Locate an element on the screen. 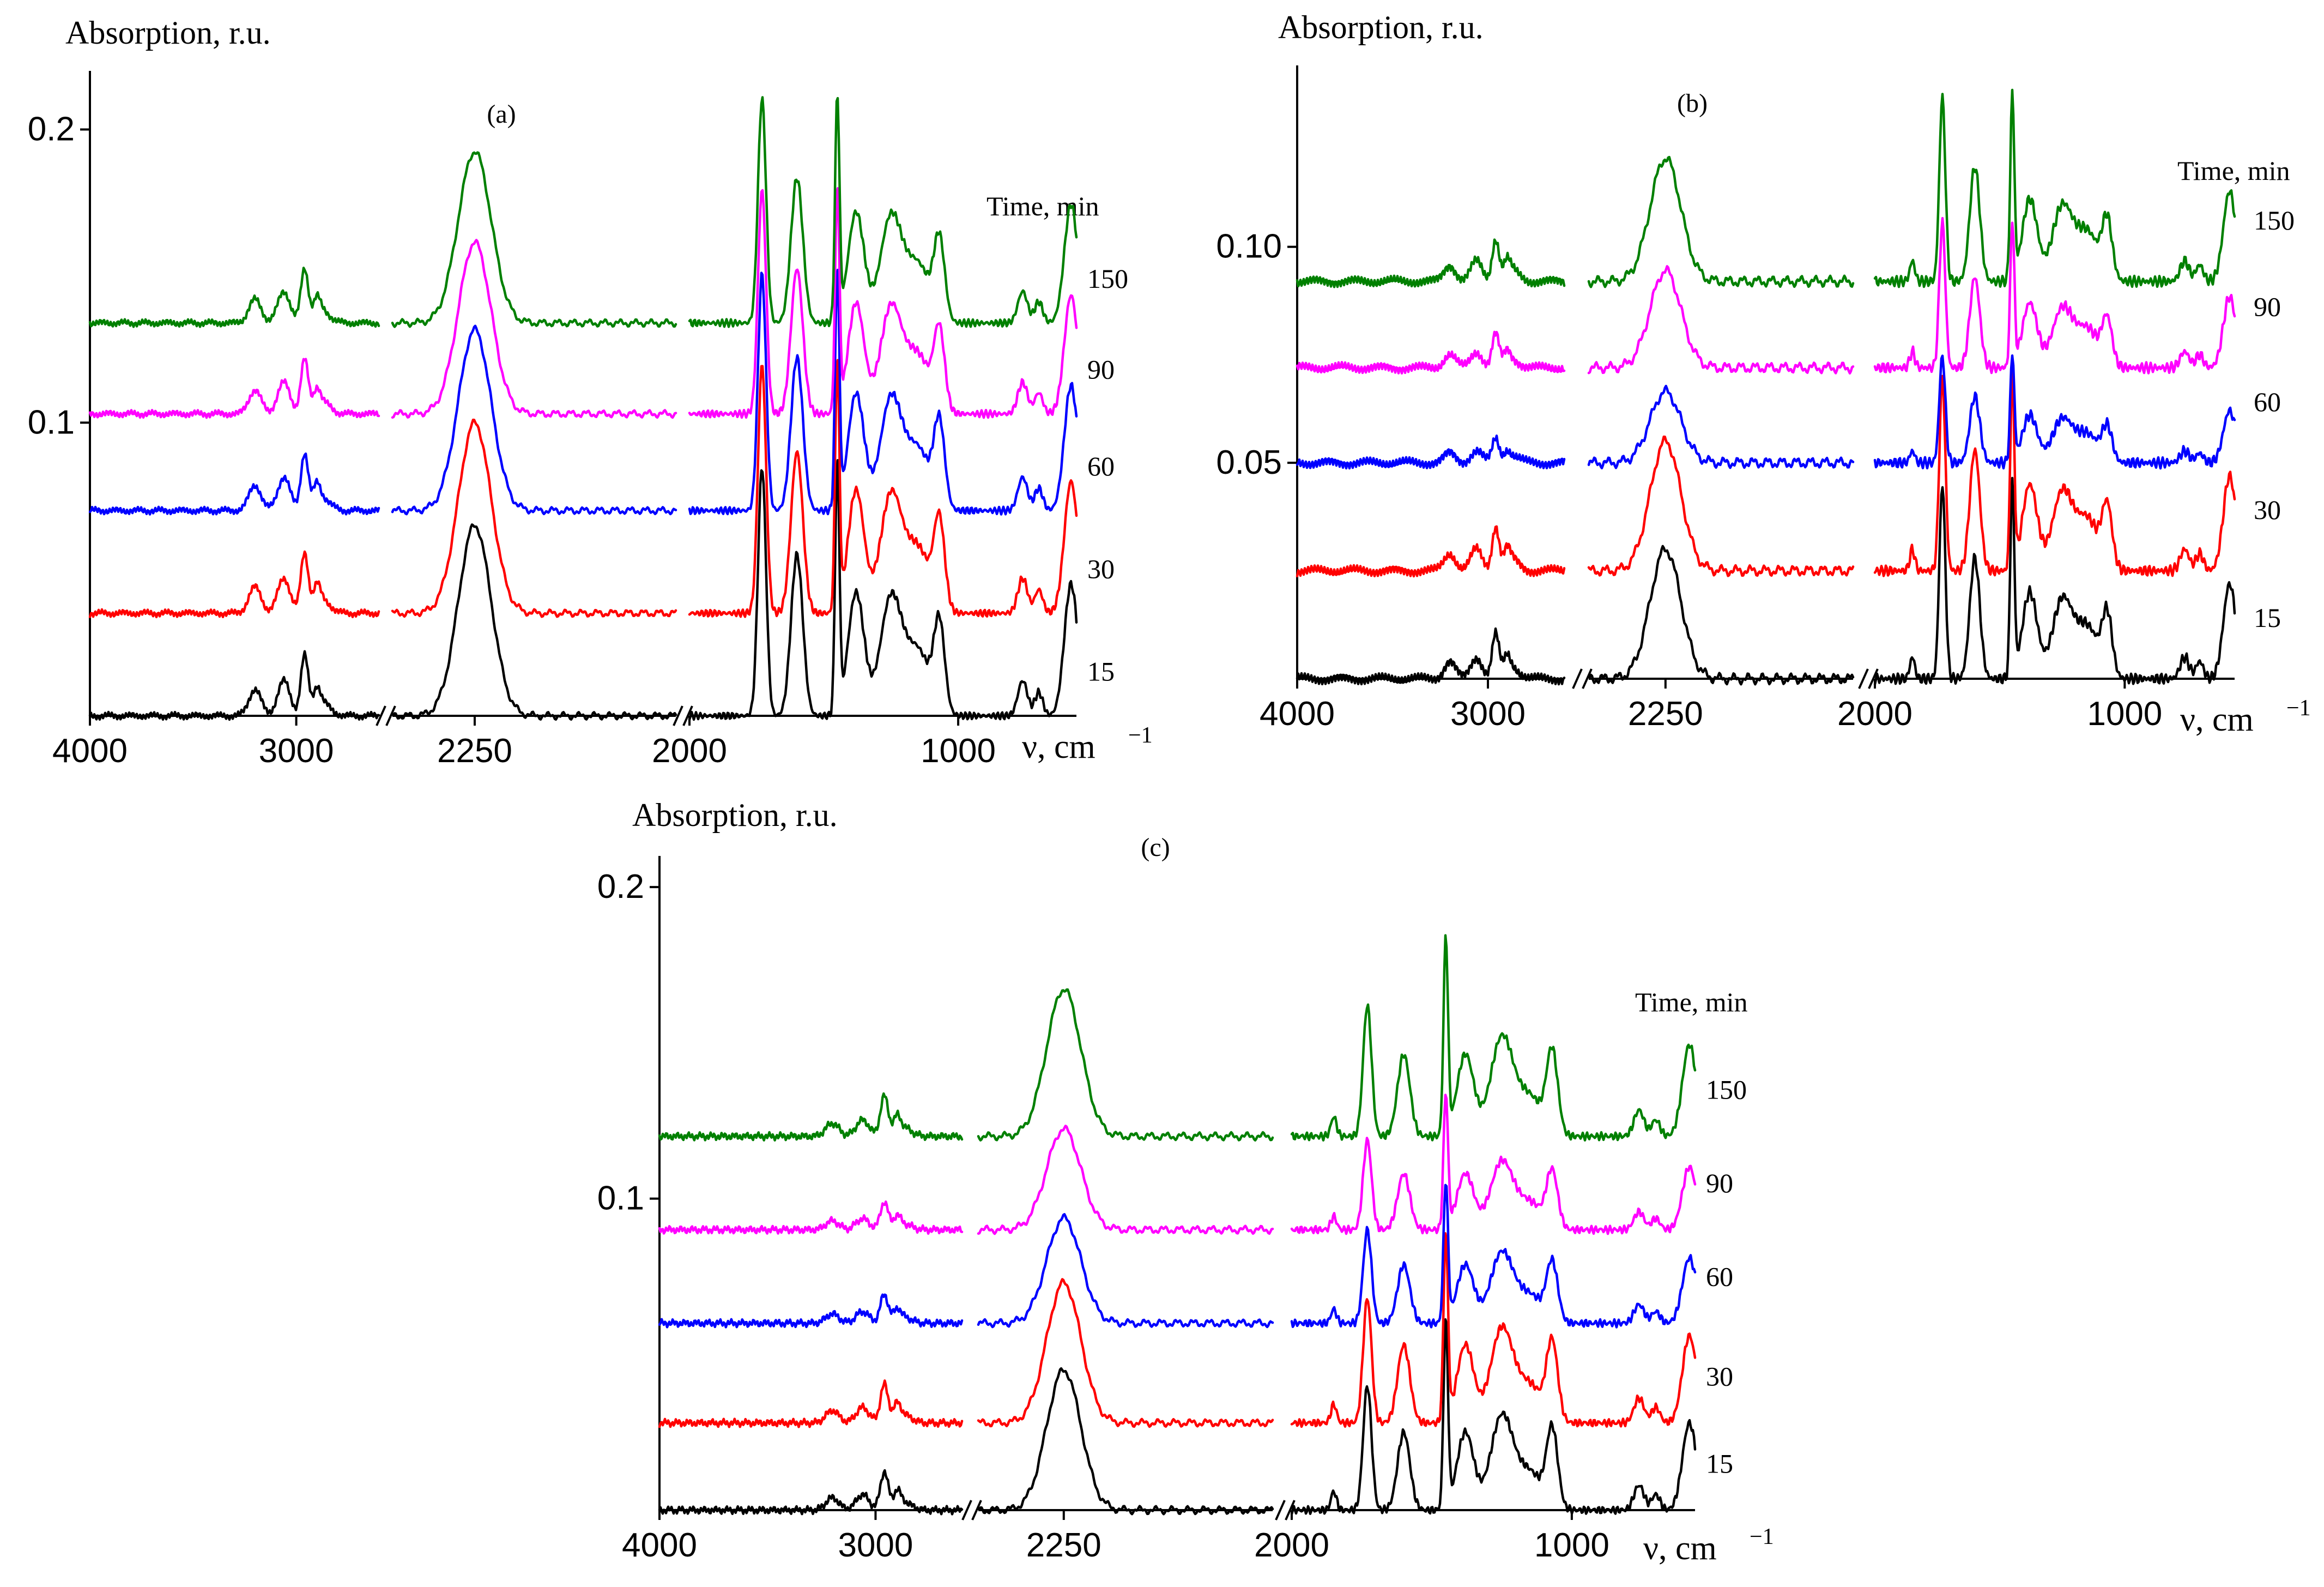 This screenshot has height=1587, width=2324. panel-label: (a) is located at coordinates (502, 114).